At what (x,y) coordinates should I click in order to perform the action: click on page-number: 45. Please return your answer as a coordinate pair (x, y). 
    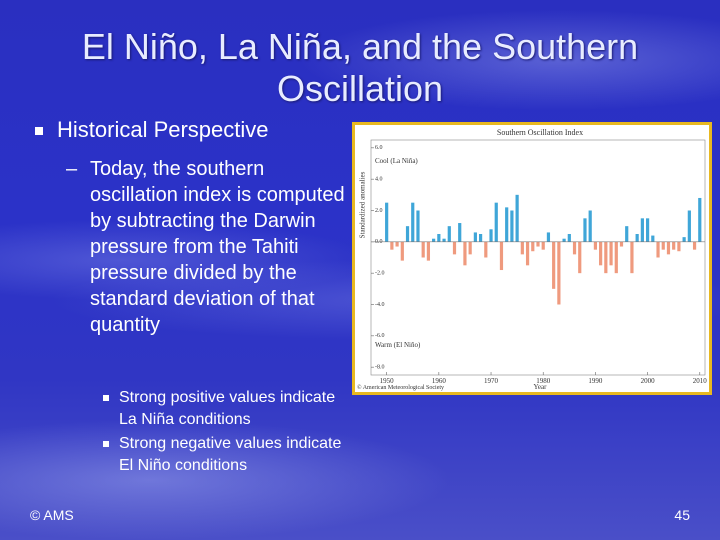
    Looking at the image, I should click on (682, 515).